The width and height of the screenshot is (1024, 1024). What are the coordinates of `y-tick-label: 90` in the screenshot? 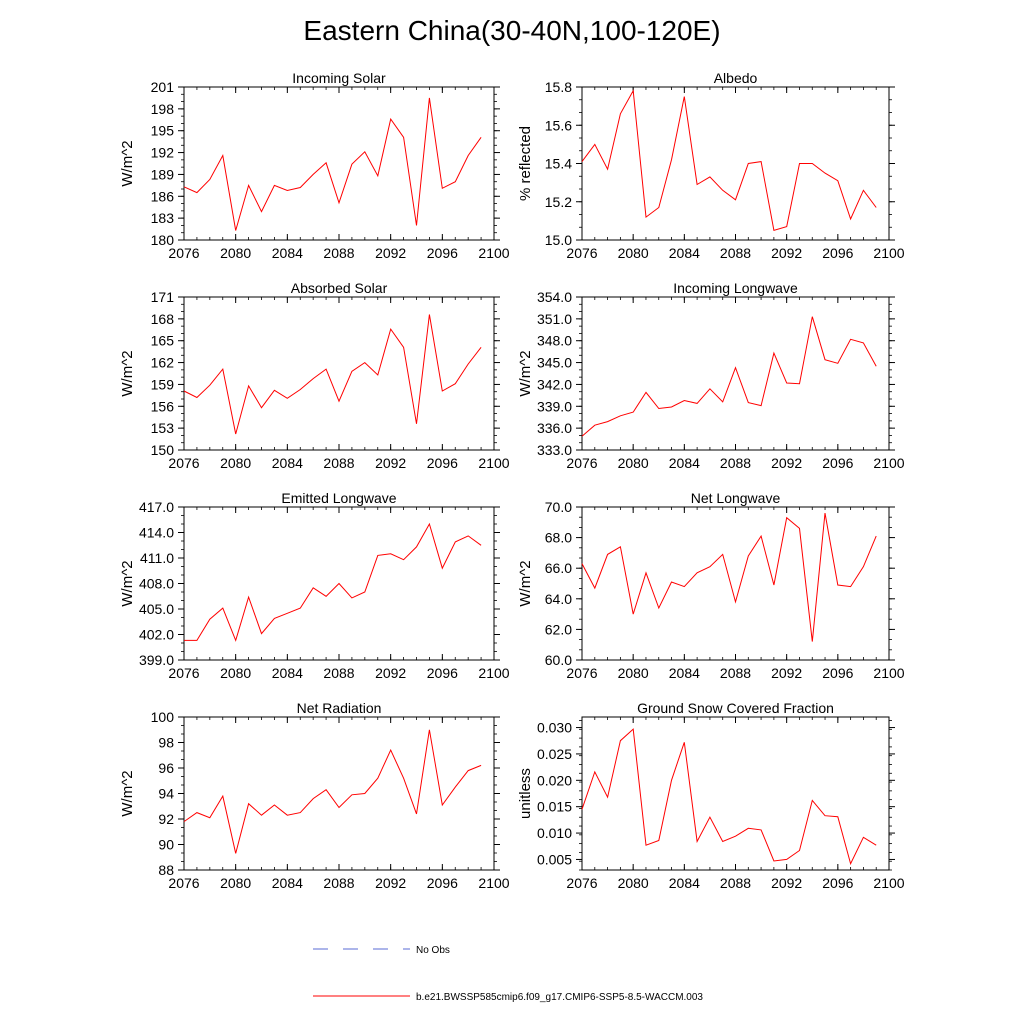 It's located at (166, 845).